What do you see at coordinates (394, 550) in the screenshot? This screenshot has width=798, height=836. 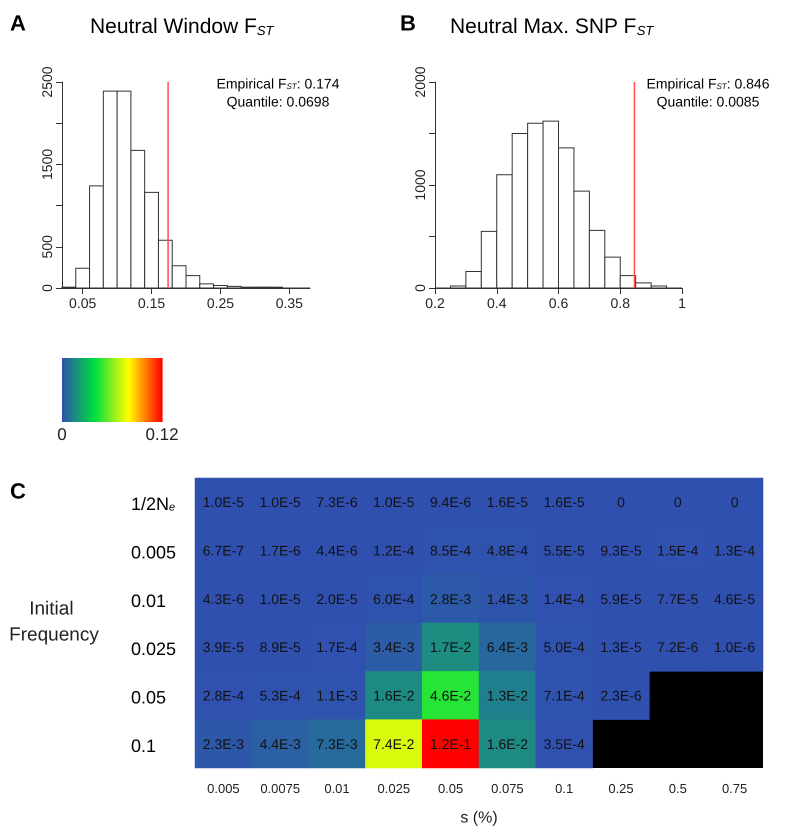 I see `data-label: 1.2E-4` at bounding box center [394, 550].